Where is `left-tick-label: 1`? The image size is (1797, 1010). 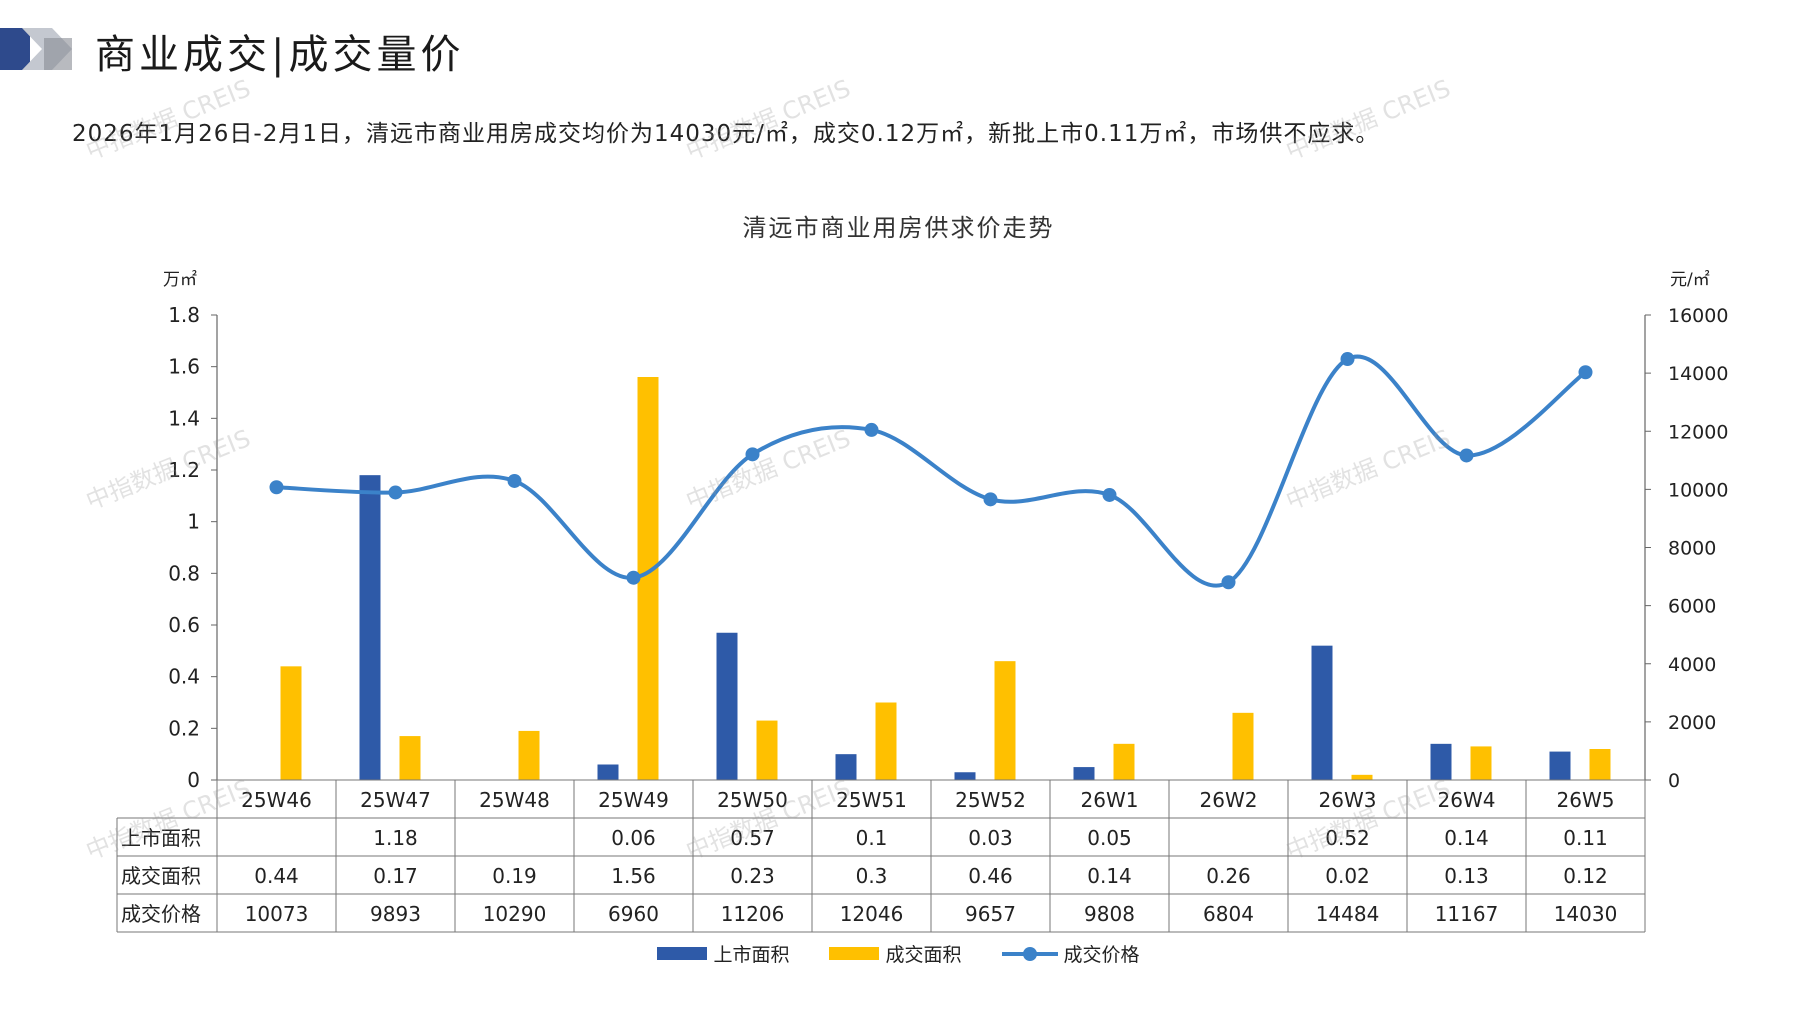
left-tick-label: 1 is located at coordinates (193, 522).